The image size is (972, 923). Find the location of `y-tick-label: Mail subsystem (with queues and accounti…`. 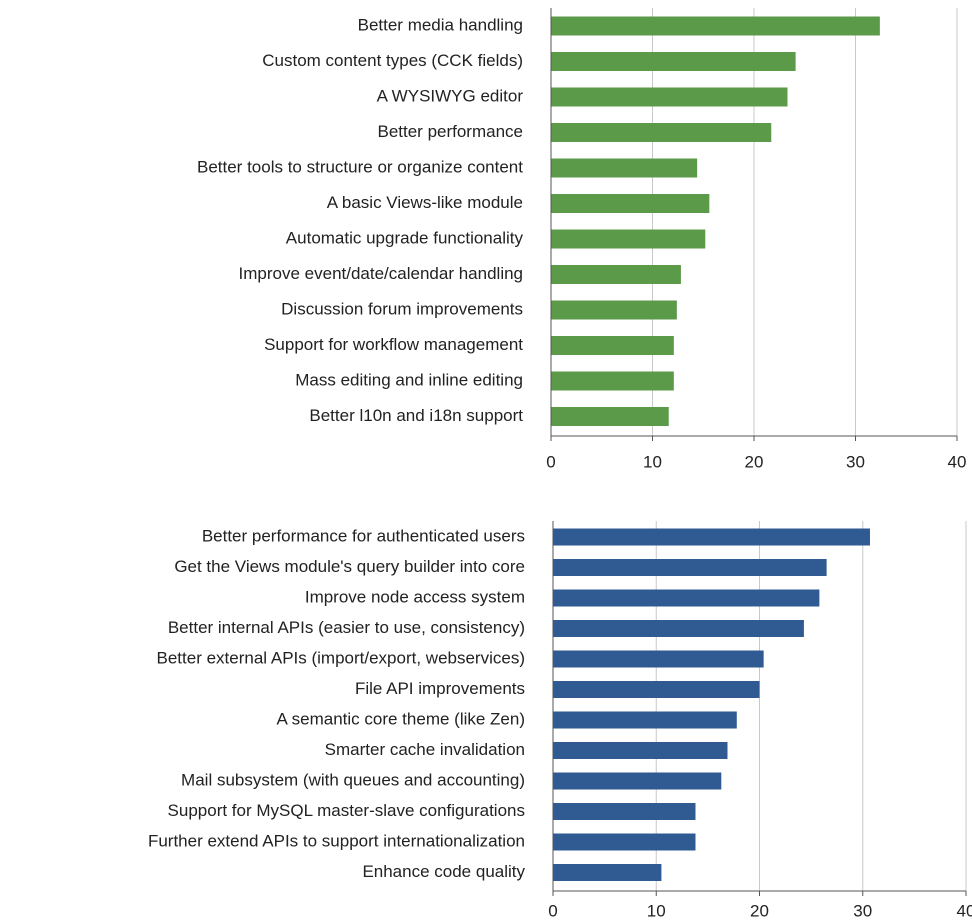

y-tick-label: Mail subsystem (with queues and accounti… is located at coordinates (353, 779).